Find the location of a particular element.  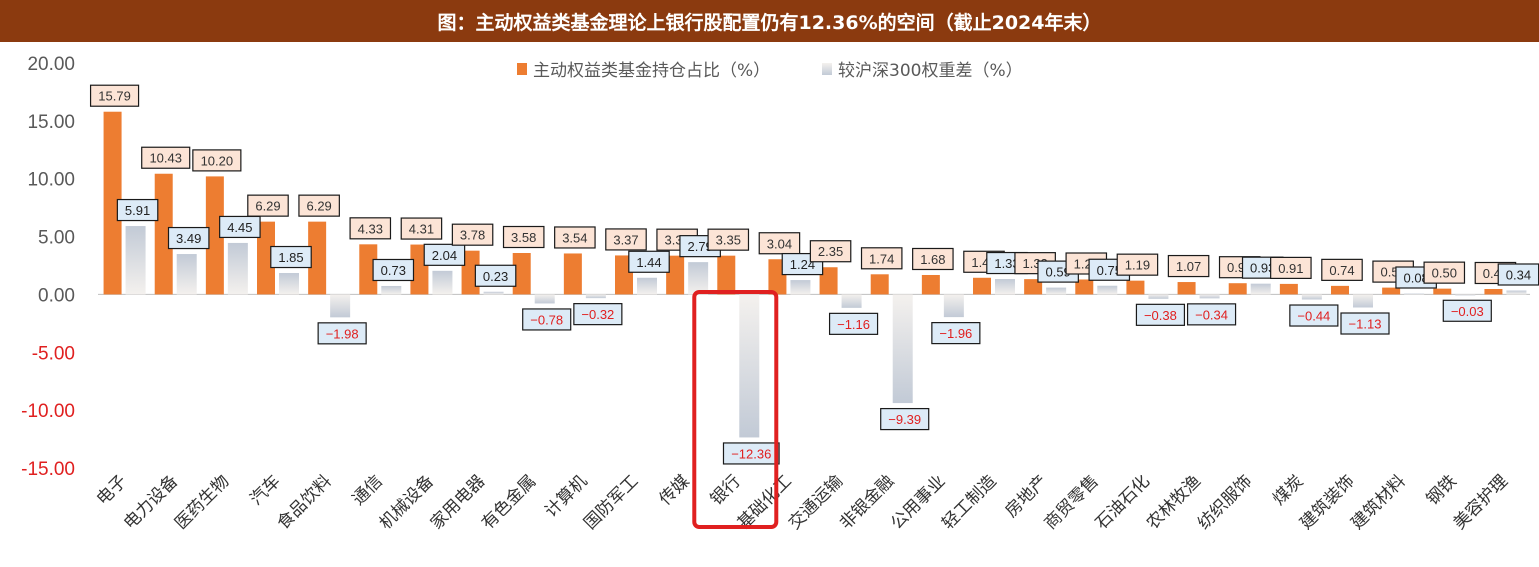

chart-title: 图：主动权益类基金理论上银行股配置仍有12.36%的空间（截止2024年末） is located at coordinates (769, 21).